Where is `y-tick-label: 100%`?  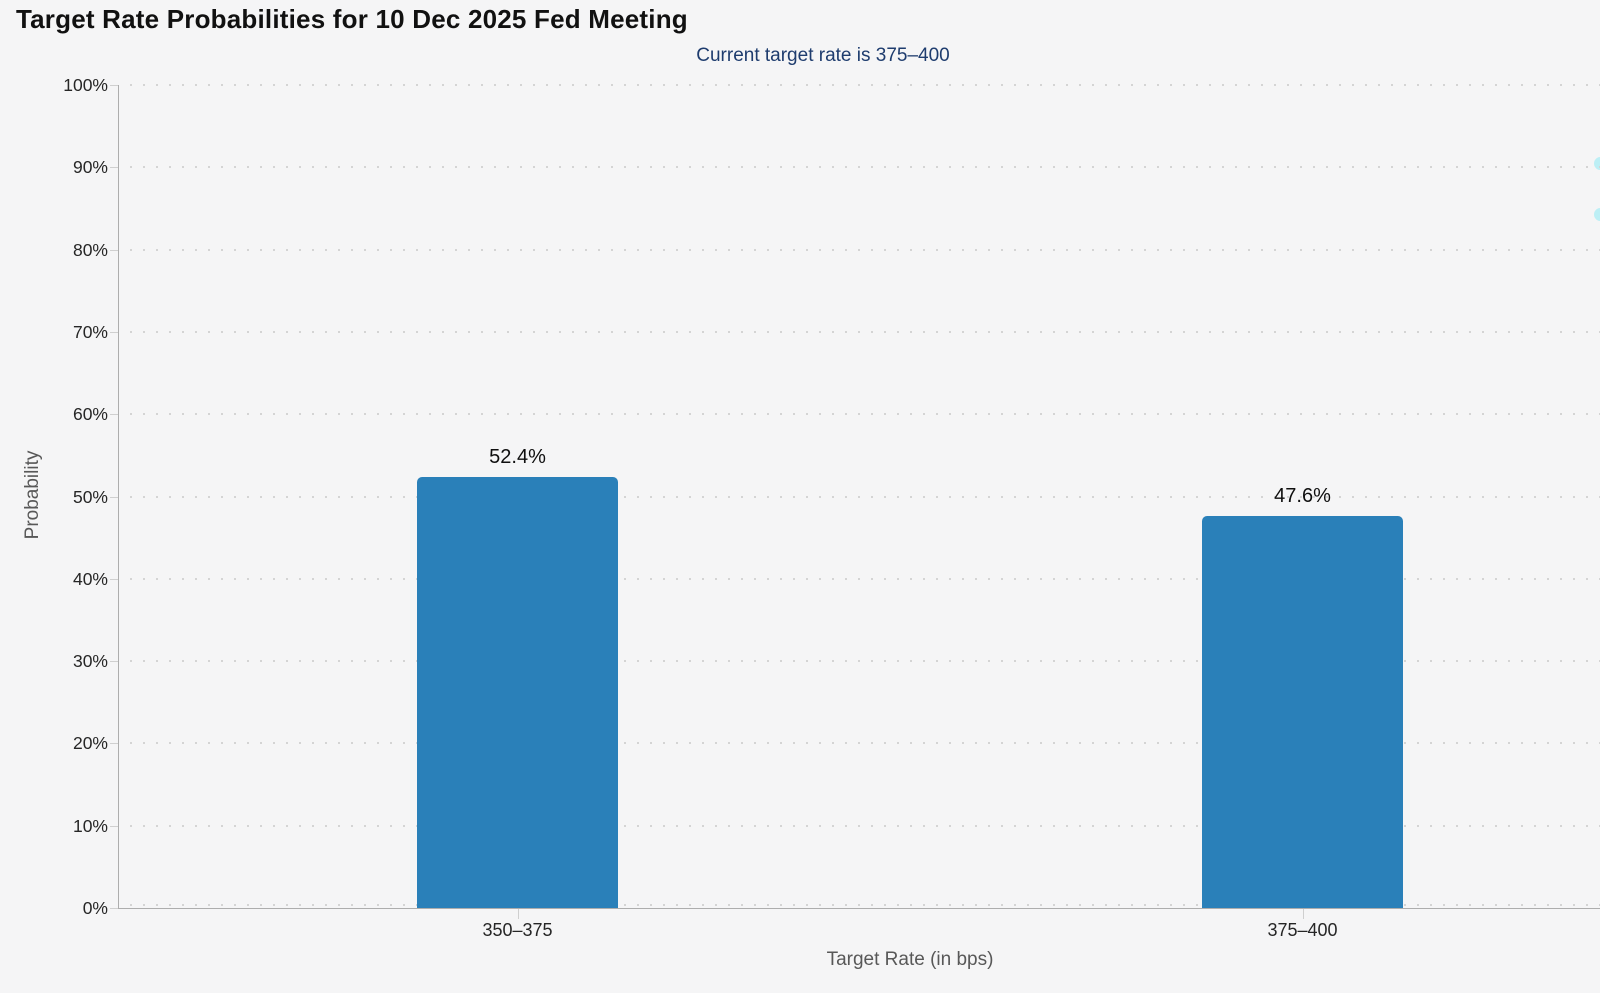 y-tick-label: 100% is located at coordinates (85, 85).